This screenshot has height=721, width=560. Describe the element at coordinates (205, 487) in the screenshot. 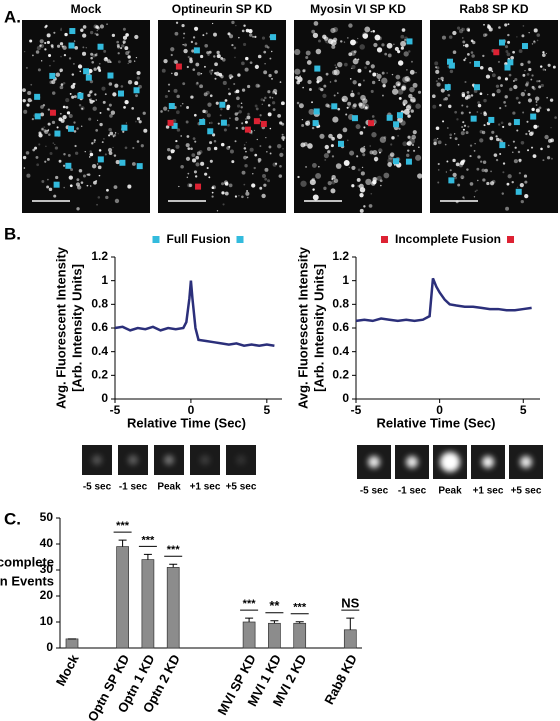

I see `thumbnail-label: +1 sec` at that location.